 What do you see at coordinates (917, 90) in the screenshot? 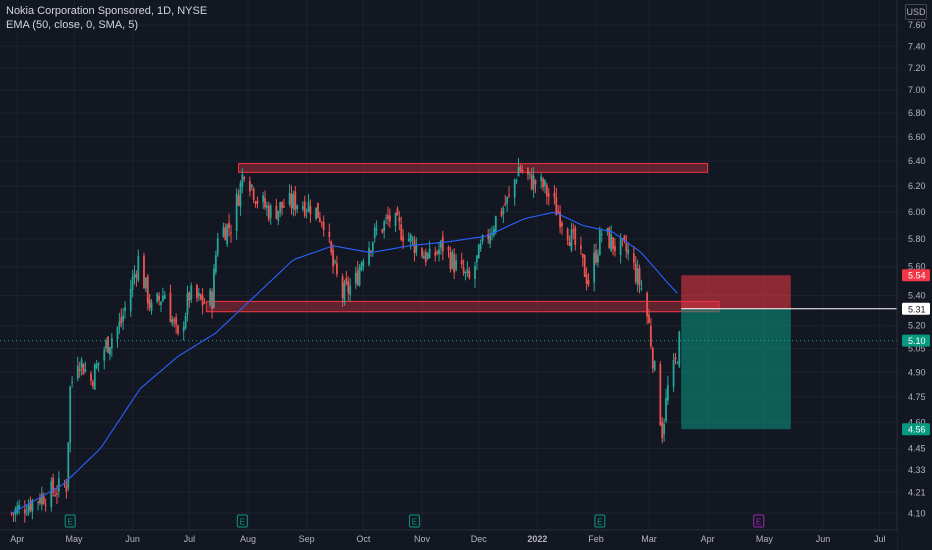
I see `price-tick-label: 7.00` at bounding box center [917, 90].